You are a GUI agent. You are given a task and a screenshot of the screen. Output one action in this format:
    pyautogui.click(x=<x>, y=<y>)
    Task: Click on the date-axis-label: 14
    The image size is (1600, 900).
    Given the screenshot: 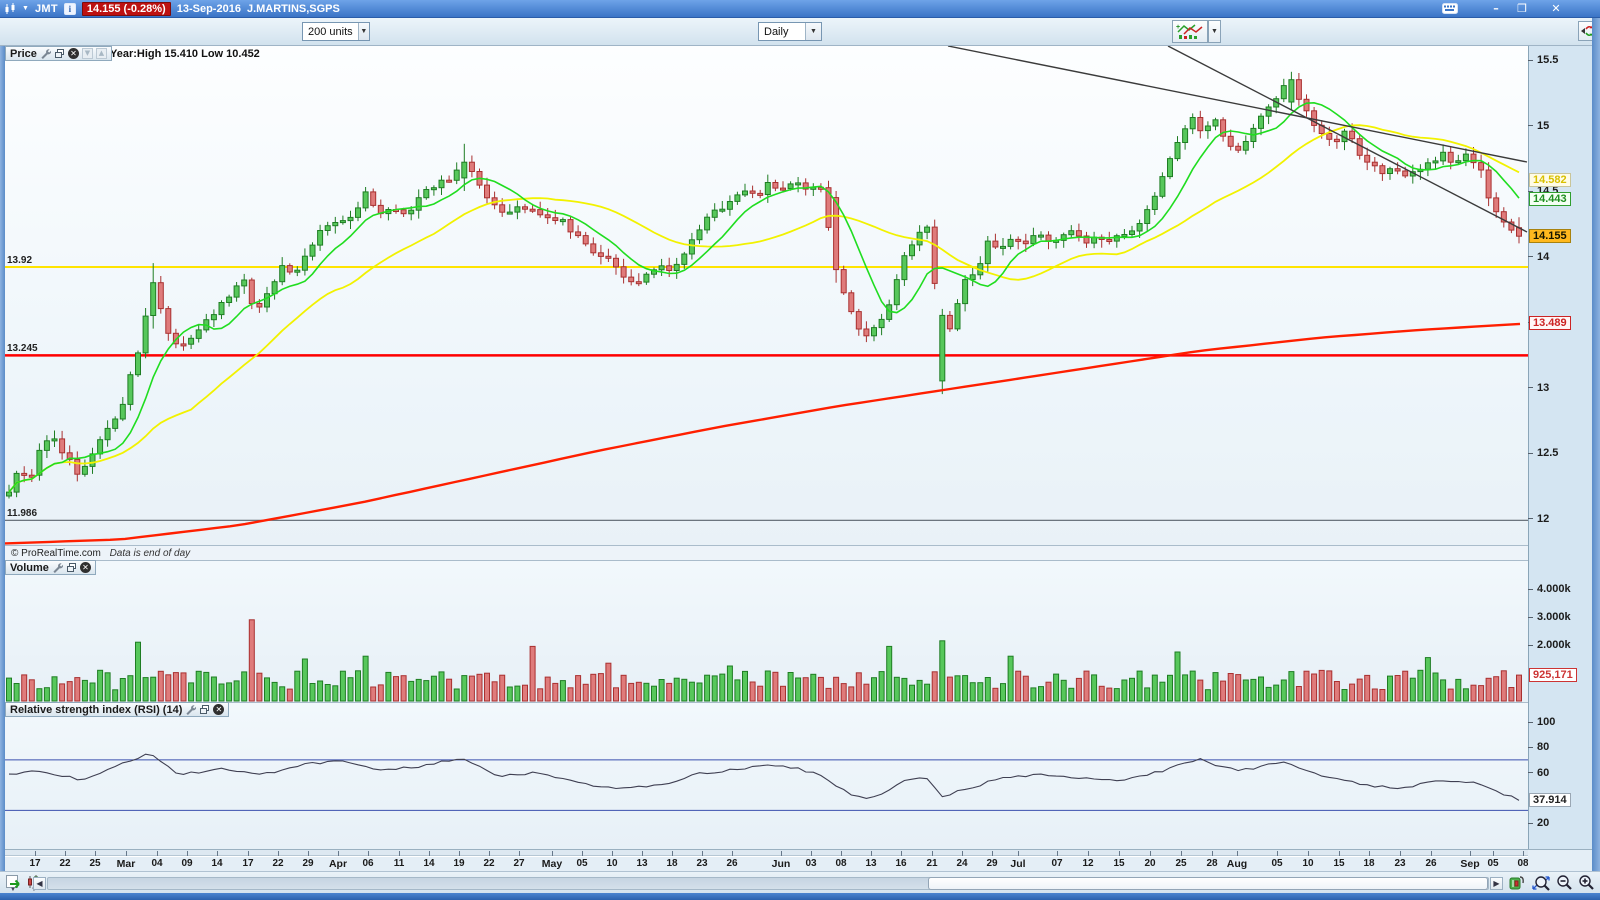 What is the action you would take?
    pyautogui.click(x=429, y=863)
    